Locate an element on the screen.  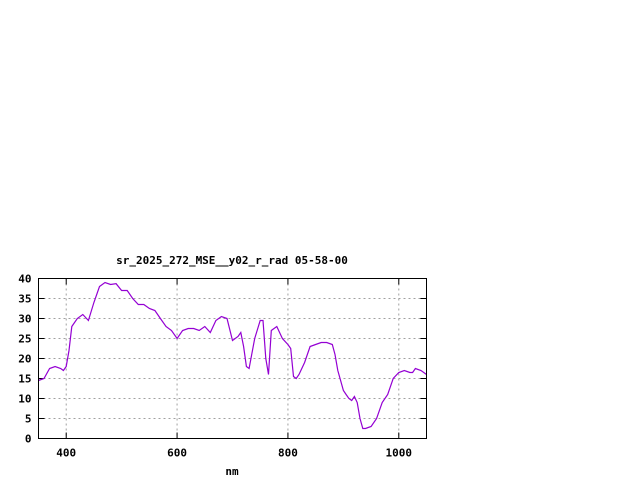
y-tick-label: 5 is located at coordinates (28, 419).